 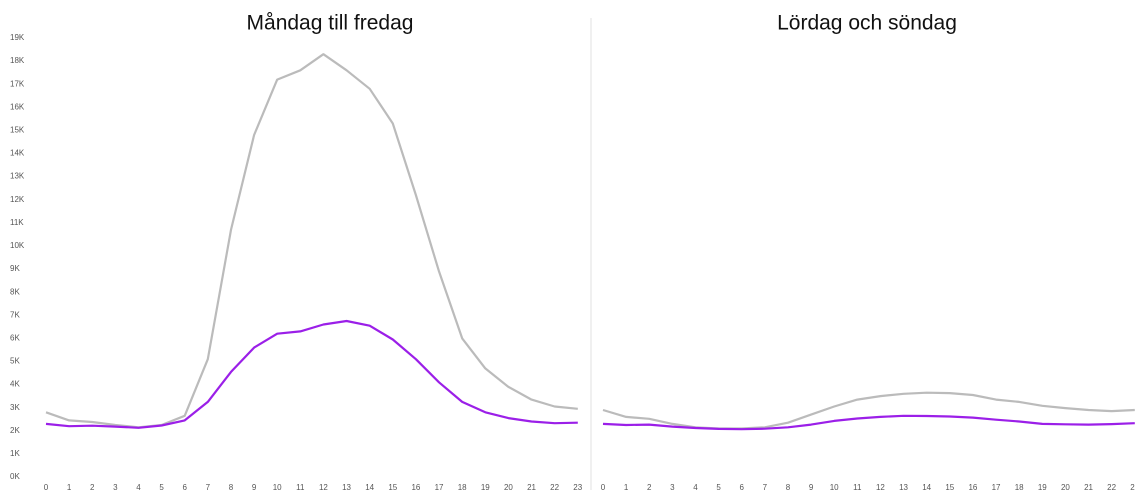 What do you see at coordinates (15, 268) in the screenshot?
I see `y-tick-label: 9K` at bounding box center [15, 268].